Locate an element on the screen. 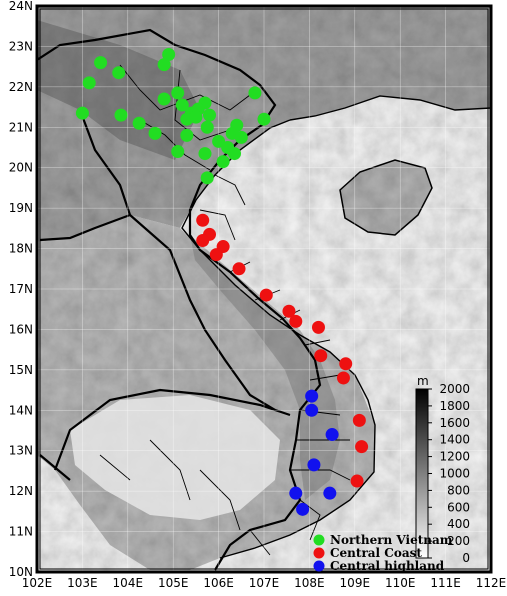 The height and width of the screenshot is (596, 507). colorbar-tick-label: 2000 is located at coordinates (454, 389).